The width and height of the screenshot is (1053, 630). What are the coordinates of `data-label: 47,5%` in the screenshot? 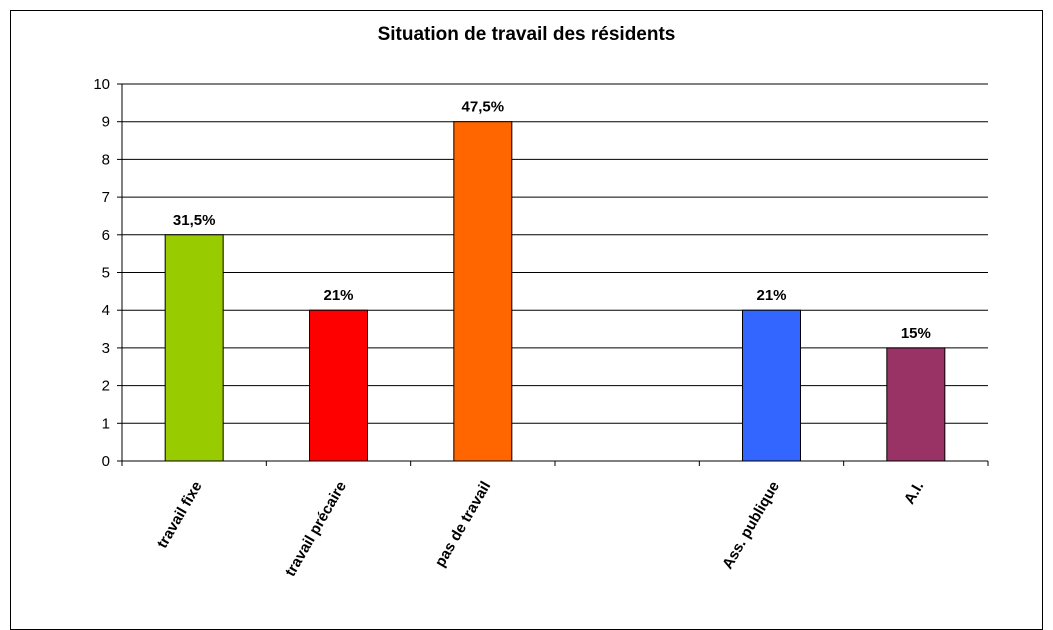 It's located at (483, 107).